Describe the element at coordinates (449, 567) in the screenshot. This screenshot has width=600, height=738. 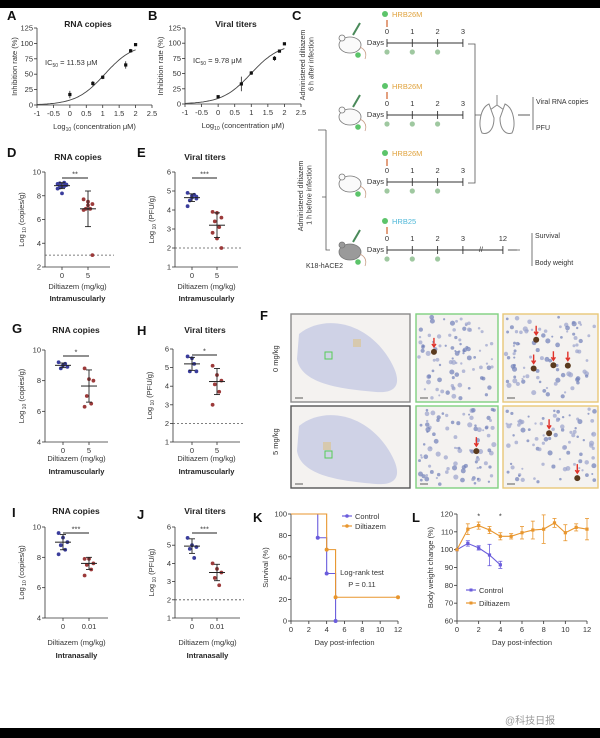
I see `y-tick-label: 90` at that location.